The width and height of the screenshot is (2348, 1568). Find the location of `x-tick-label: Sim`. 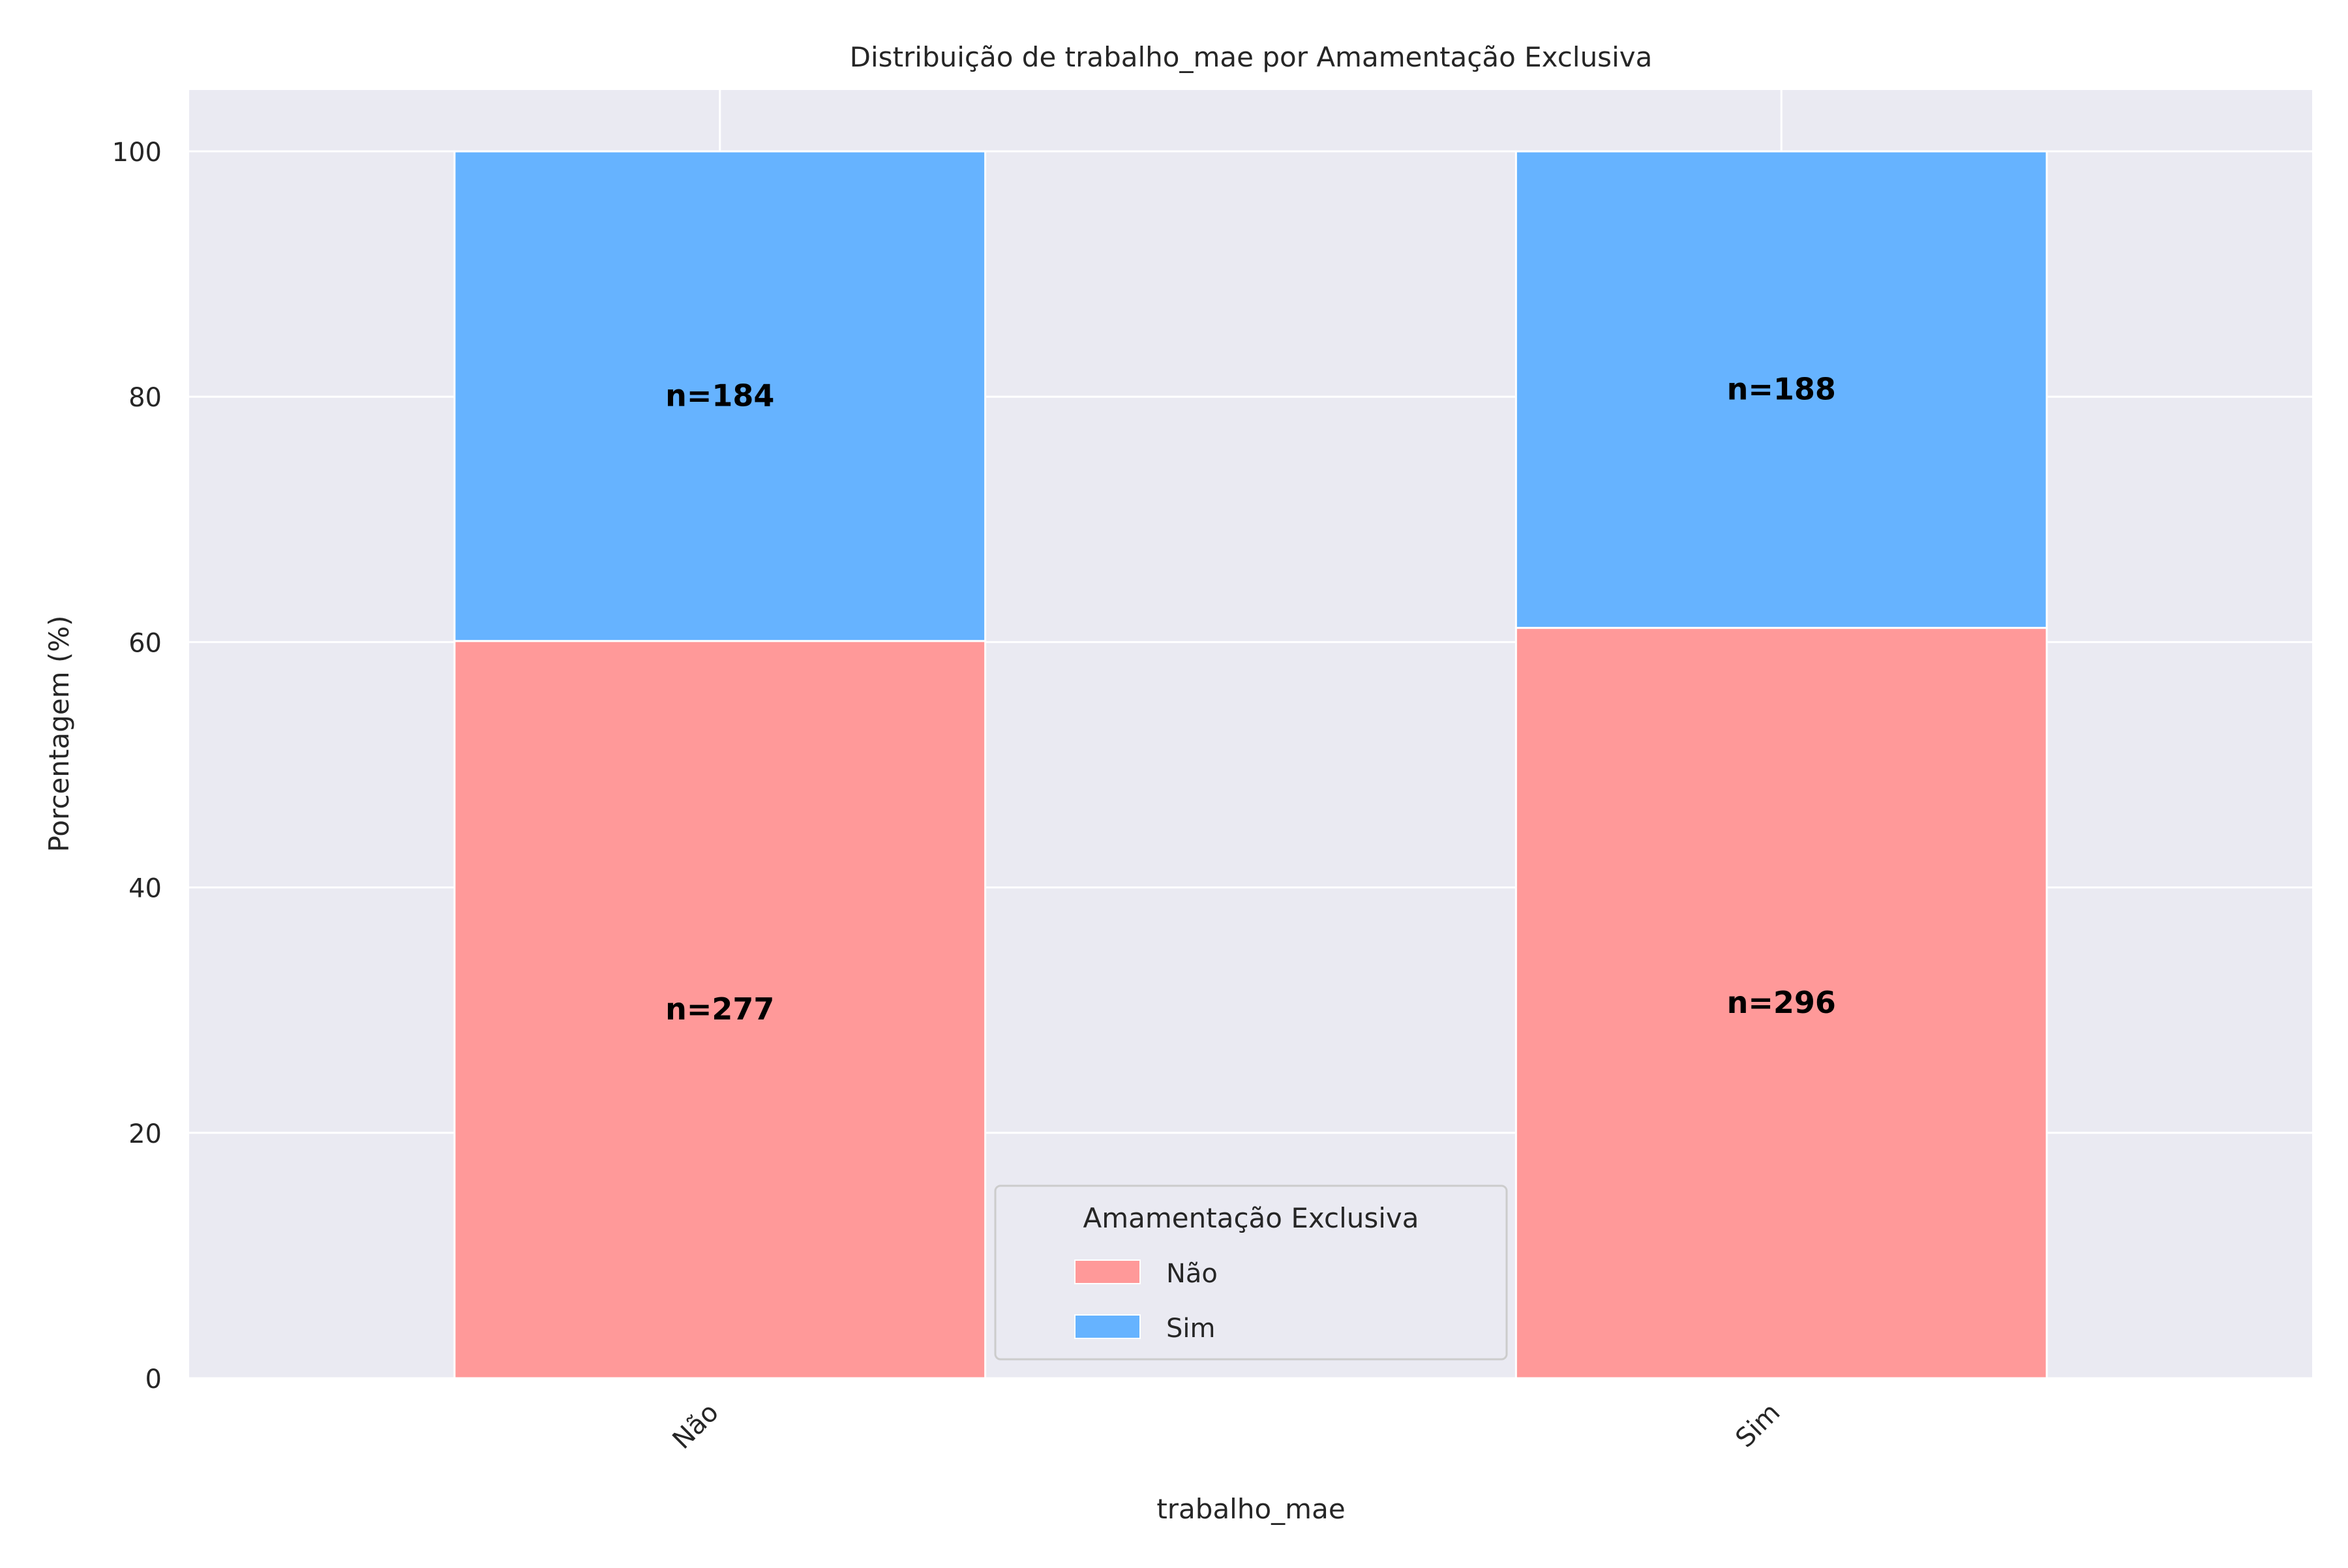

x-tick-label: Sim is located at coordinates (1758, 1426).